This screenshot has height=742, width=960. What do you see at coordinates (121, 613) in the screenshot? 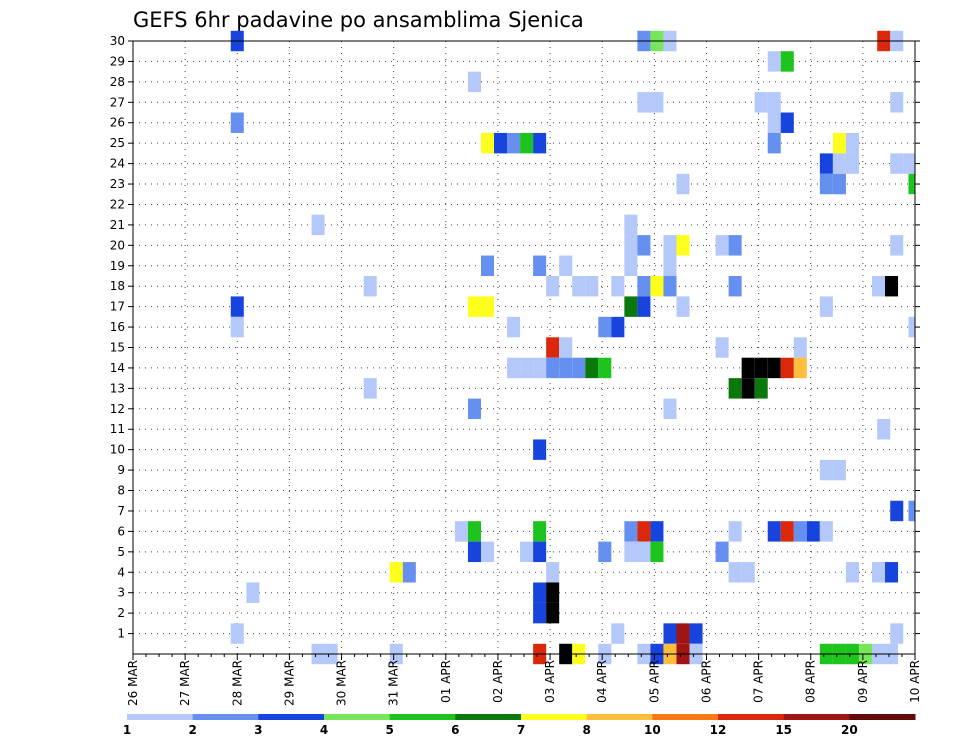
I see `y-tick-label: 2` at bounding box center [121, 613].